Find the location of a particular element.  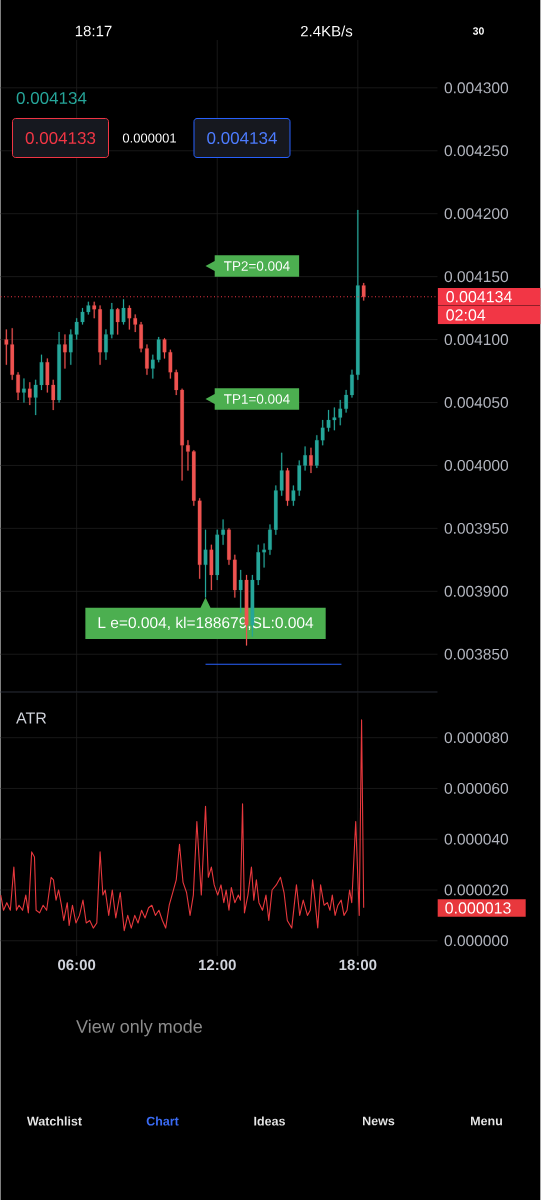

annotation: 0.000001 is located at coordinates (150, 138).